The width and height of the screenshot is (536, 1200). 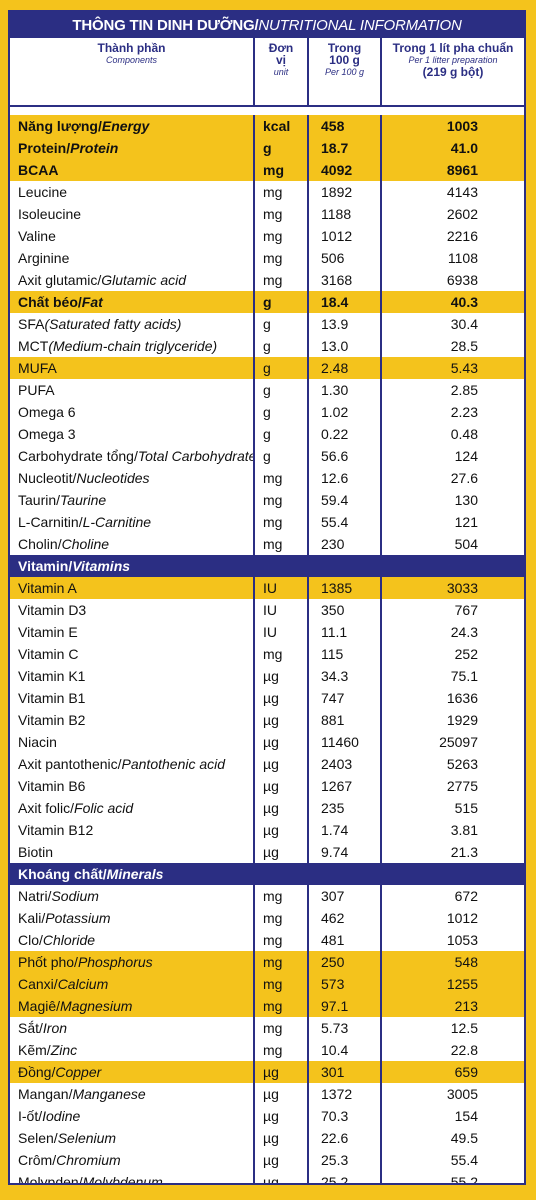 I want to click on table-row: Kali/Potassium mg 462 1012, so click(x=267, y=918).